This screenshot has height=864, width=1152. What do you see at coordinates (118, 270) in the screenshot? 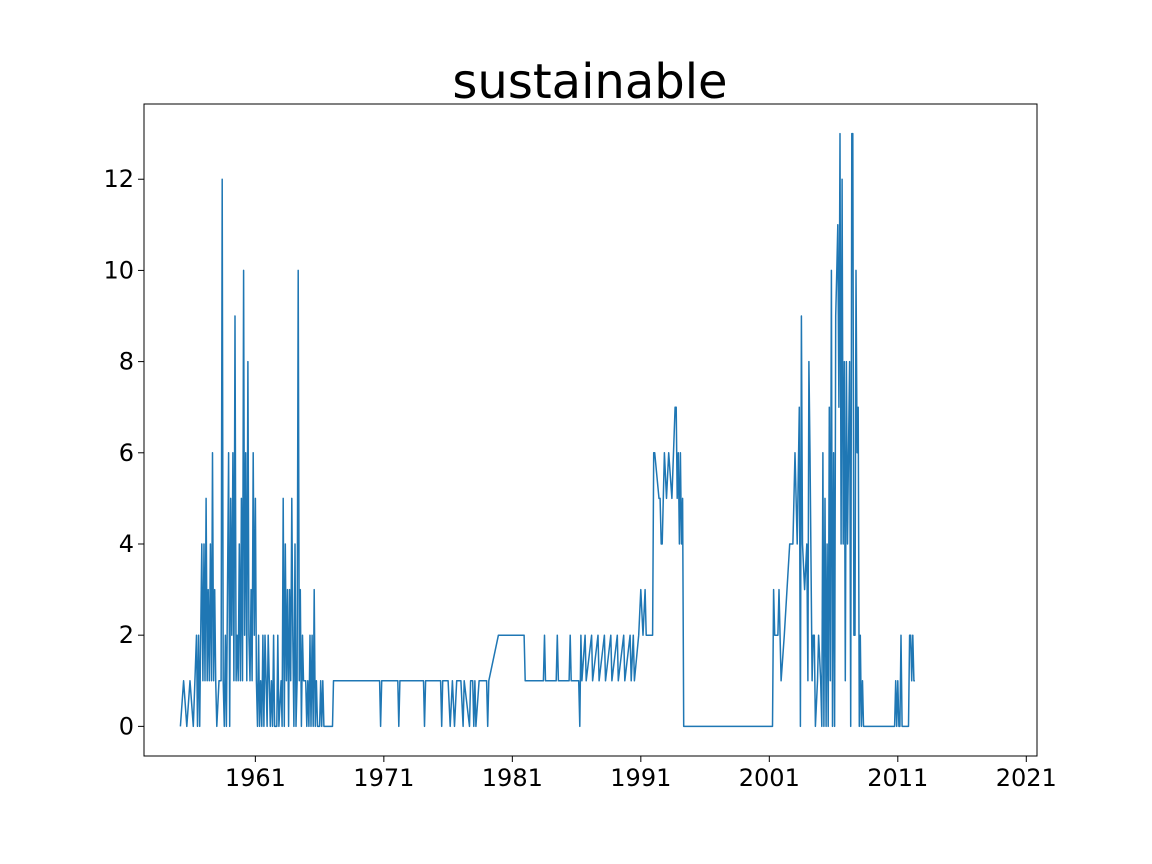
I see `y-tick-label: 10` at bounding box center [118, 270].